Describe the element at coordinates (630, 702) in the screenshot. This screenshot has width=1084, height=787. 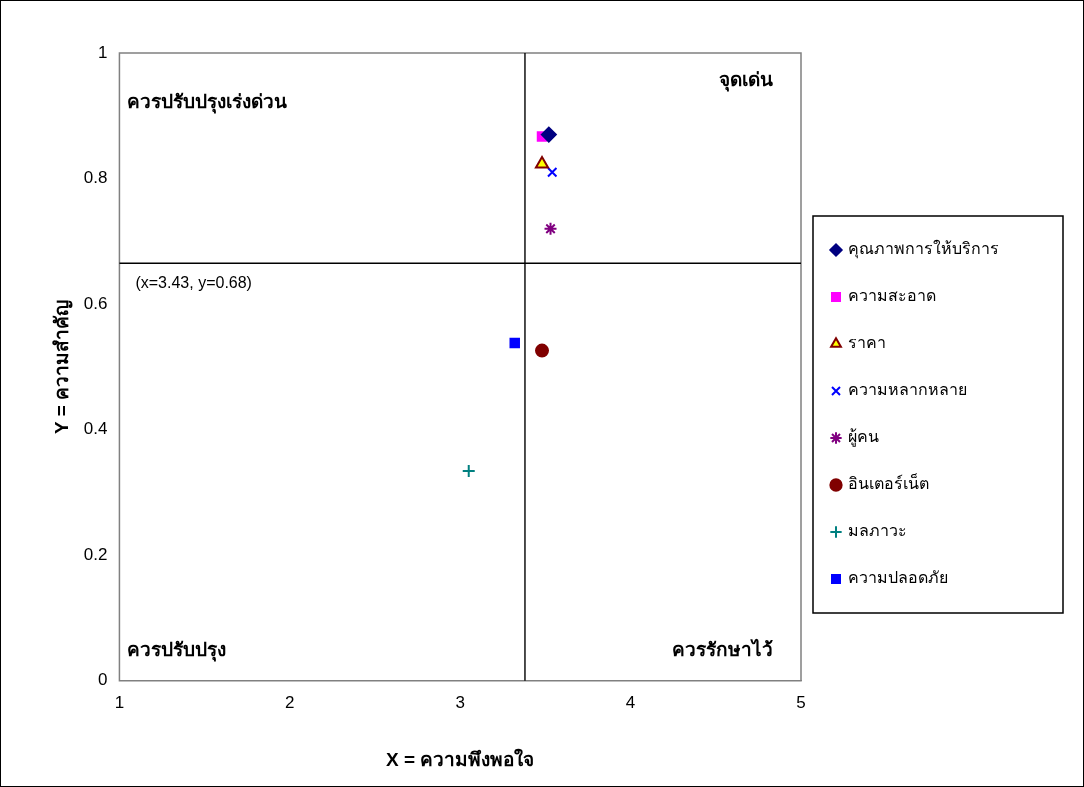
I see `x-tick-label: 4` at that location.